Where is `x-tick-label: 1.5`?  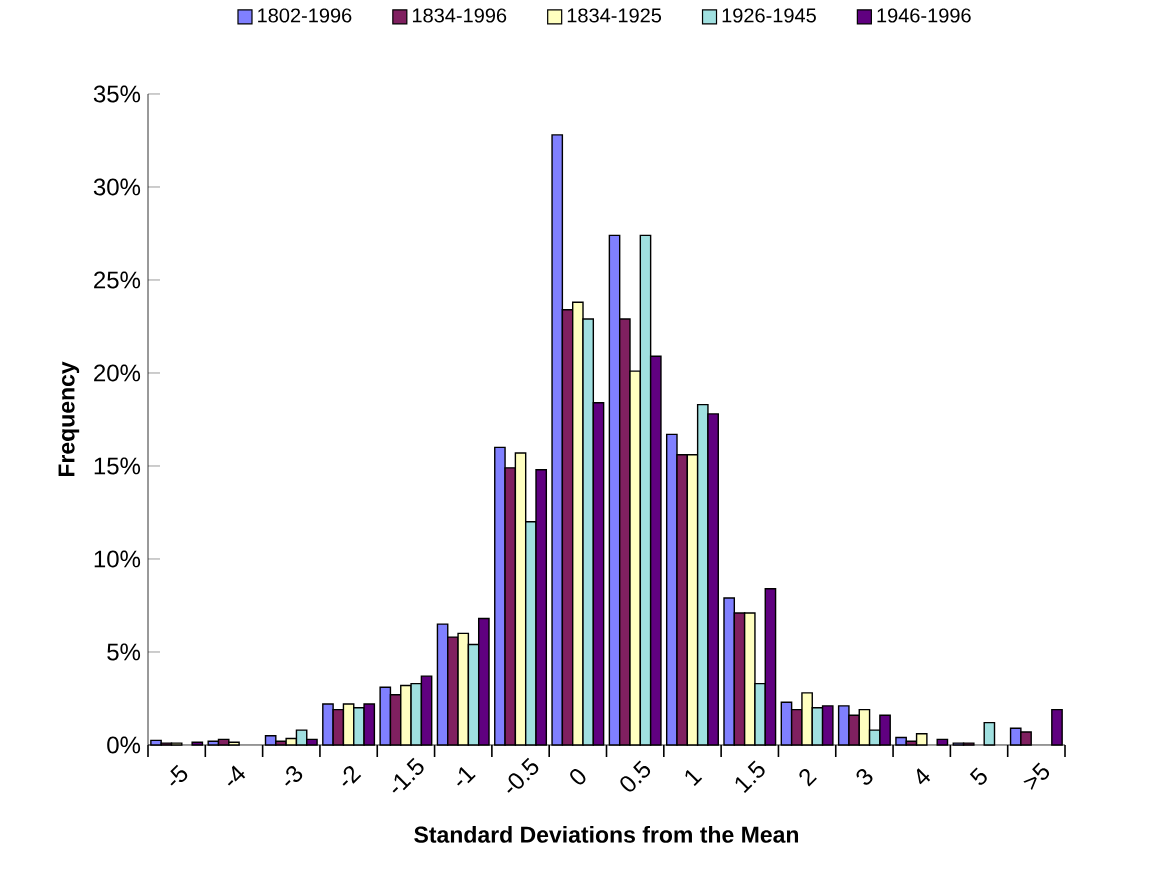 x-tick-label: 1.5 is located at coordinates (750, 777).